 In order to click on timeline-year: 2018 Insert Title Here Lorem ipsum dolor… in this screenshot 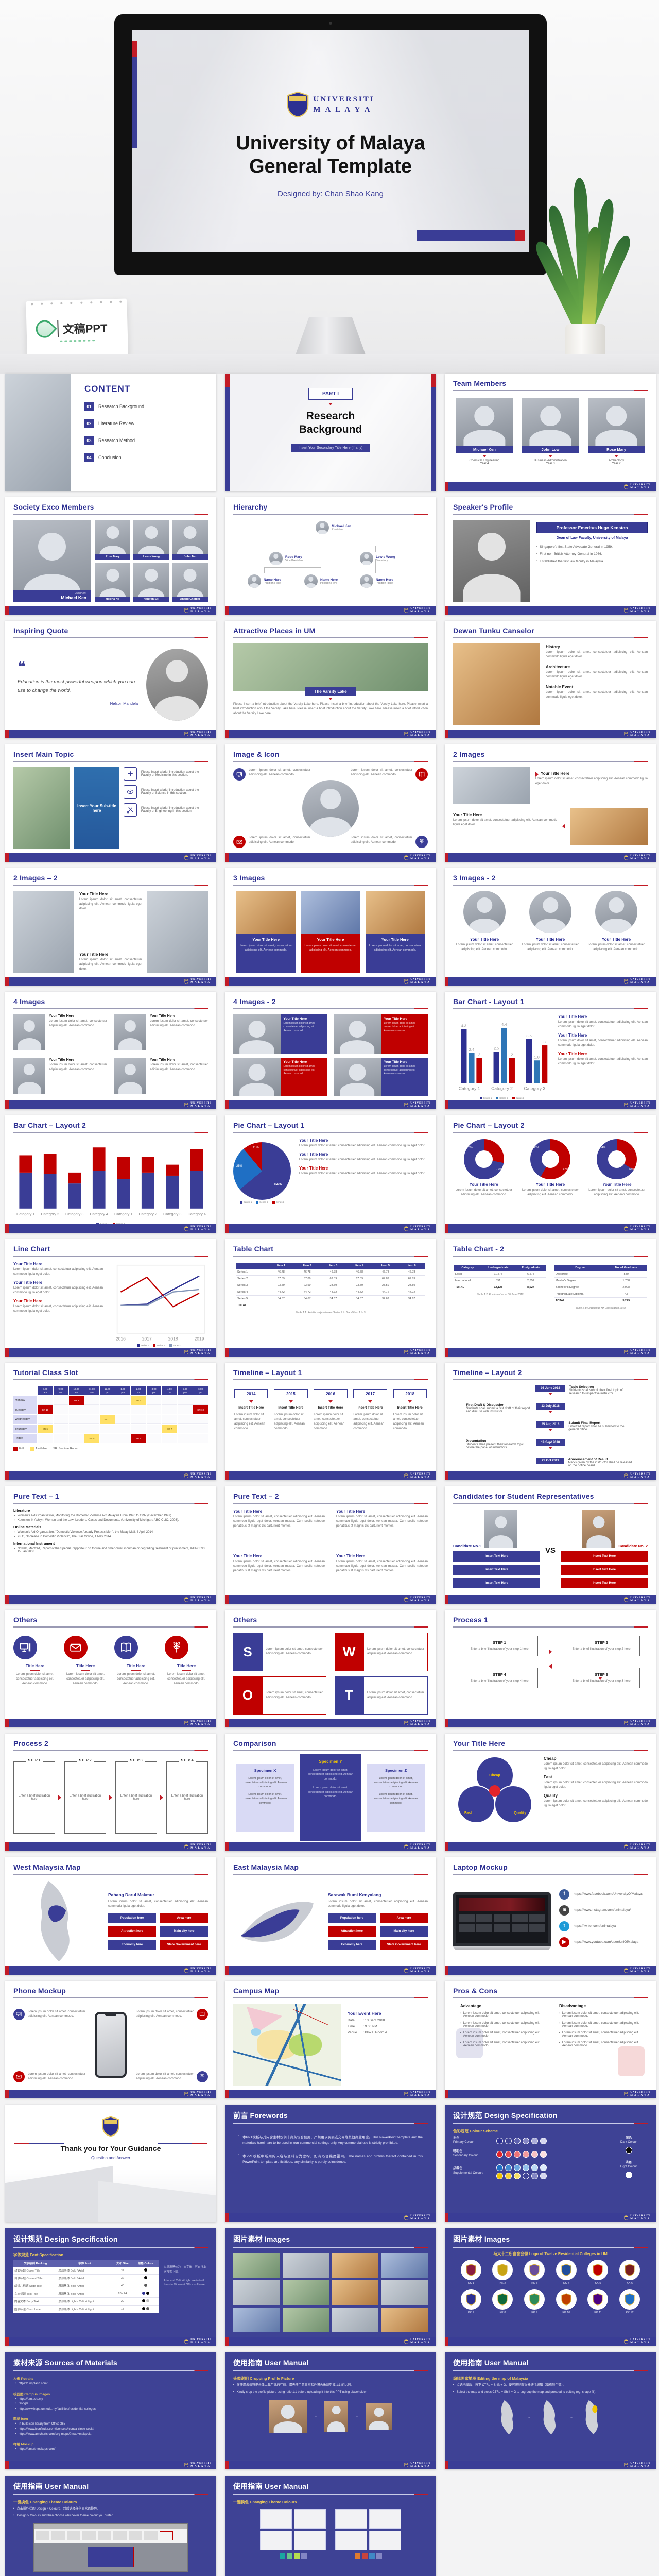, I will do `click(410, 1410)`.